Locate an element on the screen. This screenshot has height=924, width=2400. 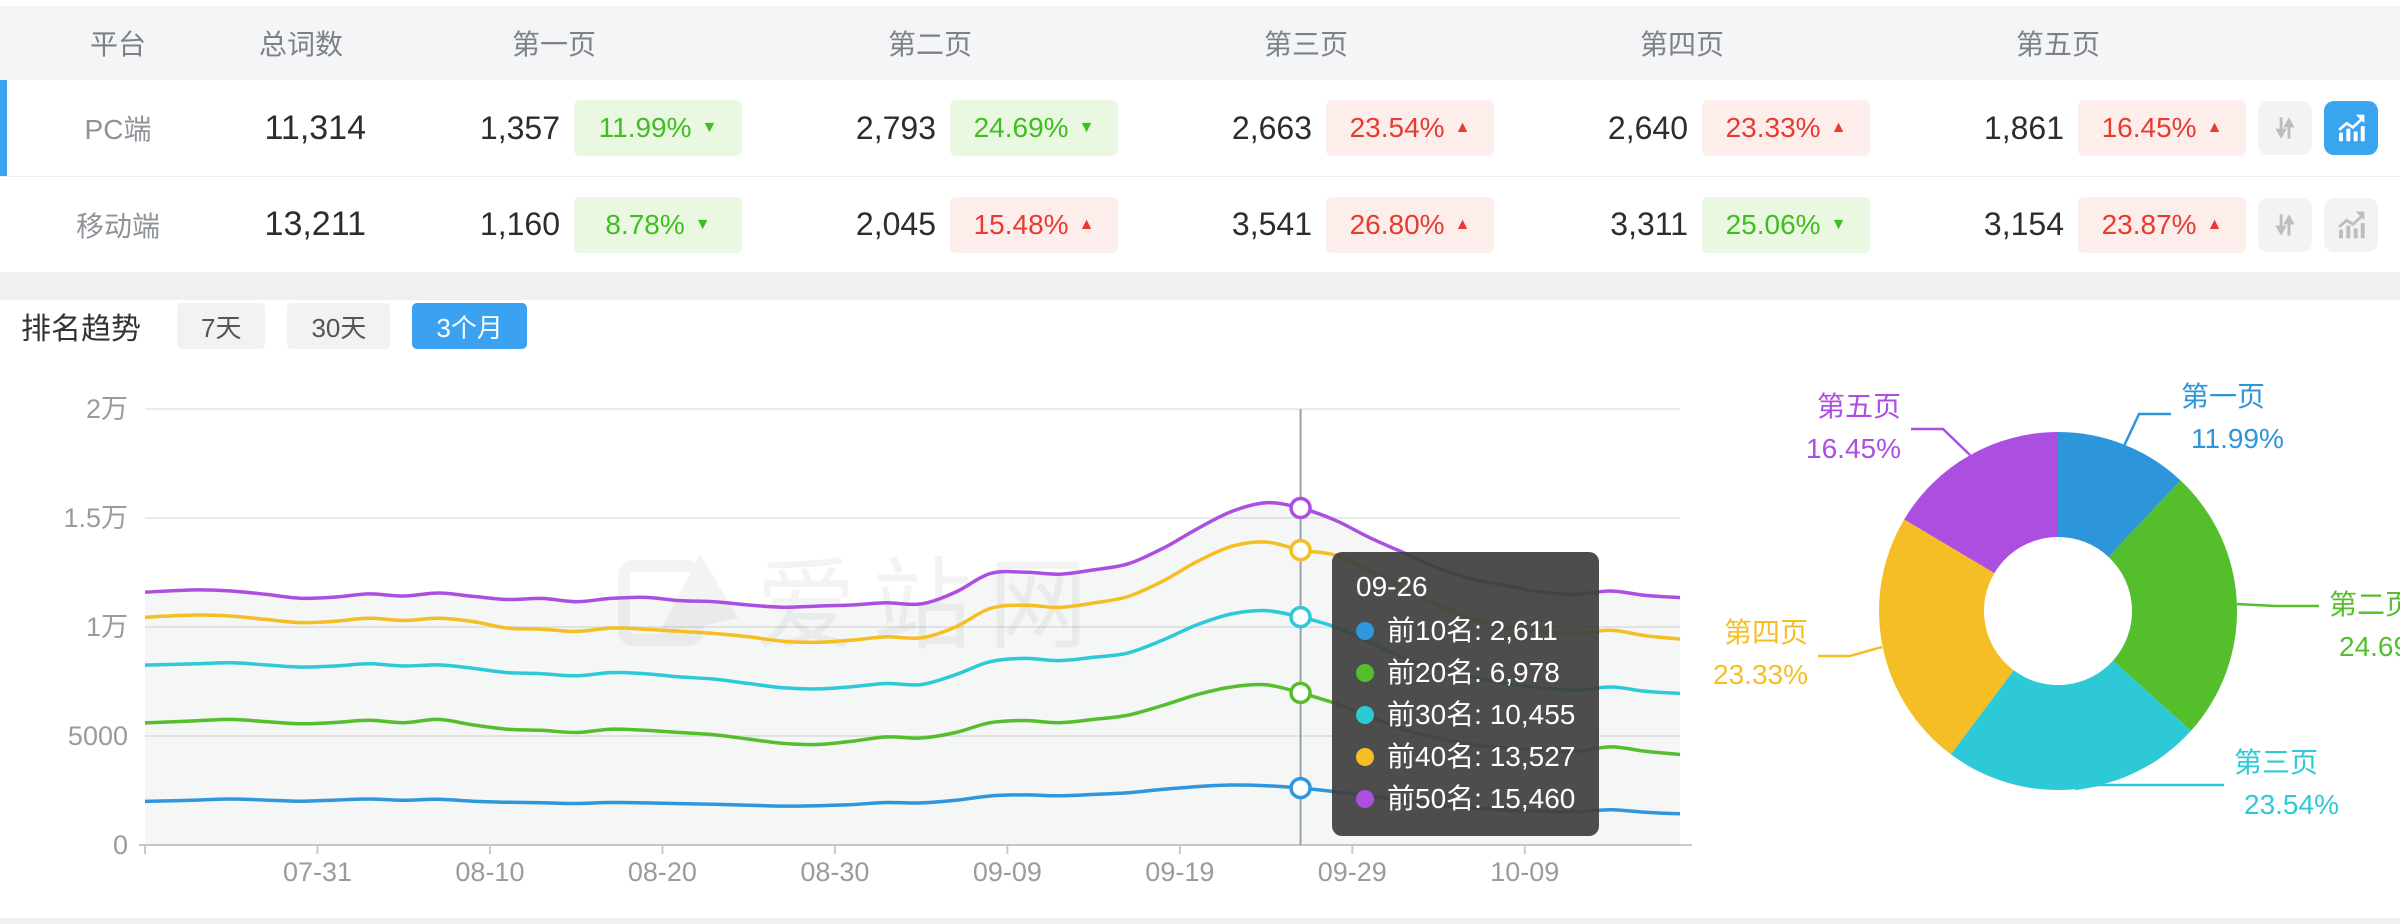
svg-text: 09-29 is located at coordinates (1352, 872).